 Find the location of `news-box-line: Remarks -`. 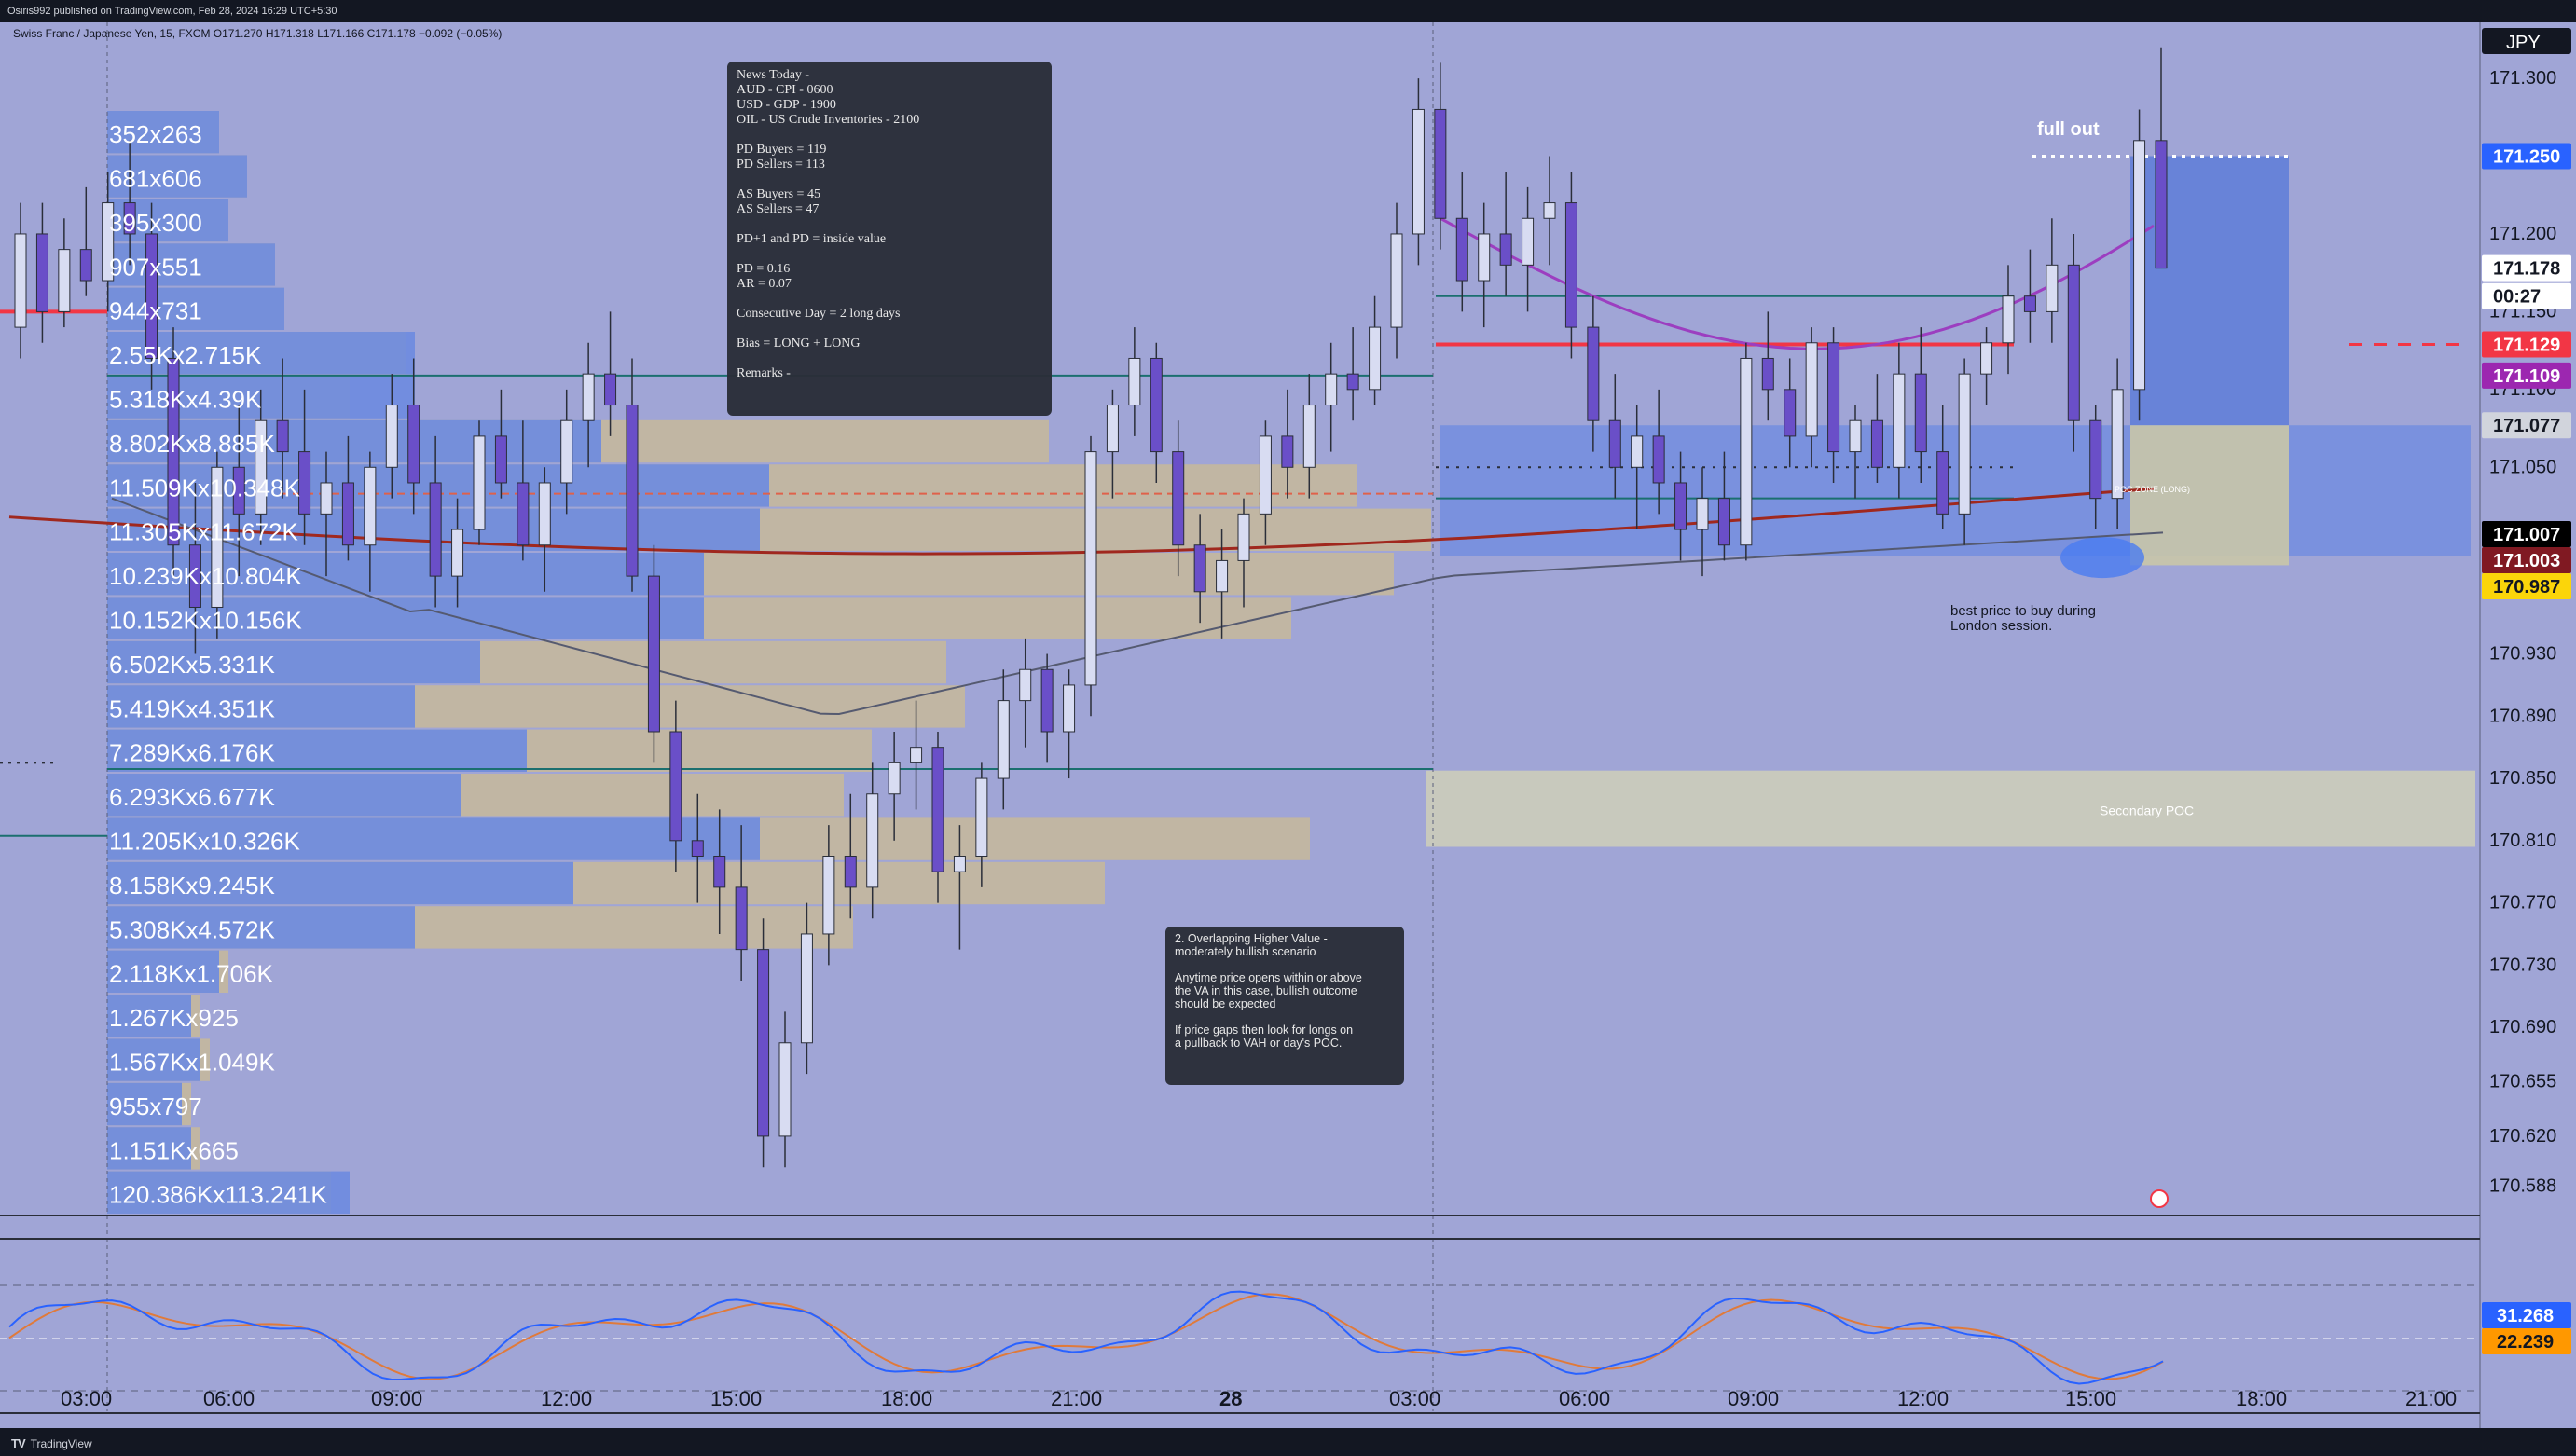

news-box-line: Remarks - is located at coordinates (764, 373).